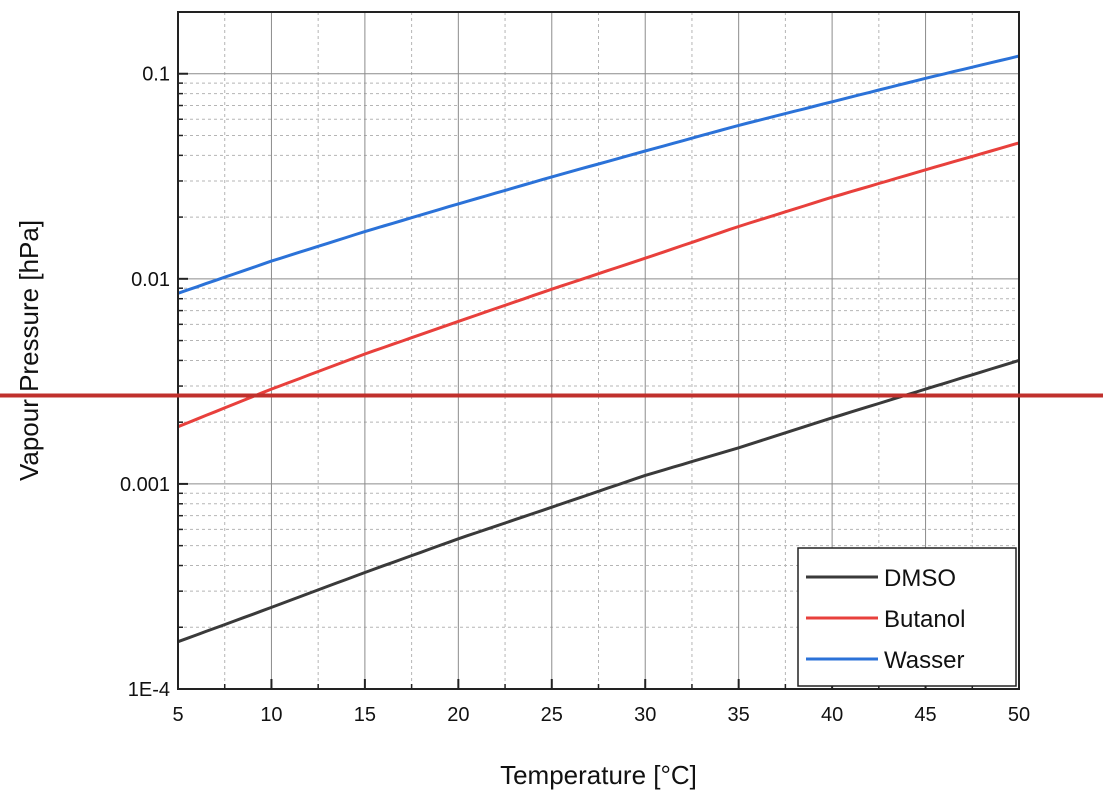 This screenshot has height=800, width=1103. I want to click on x-tick-label: 15, so click(365, 715).